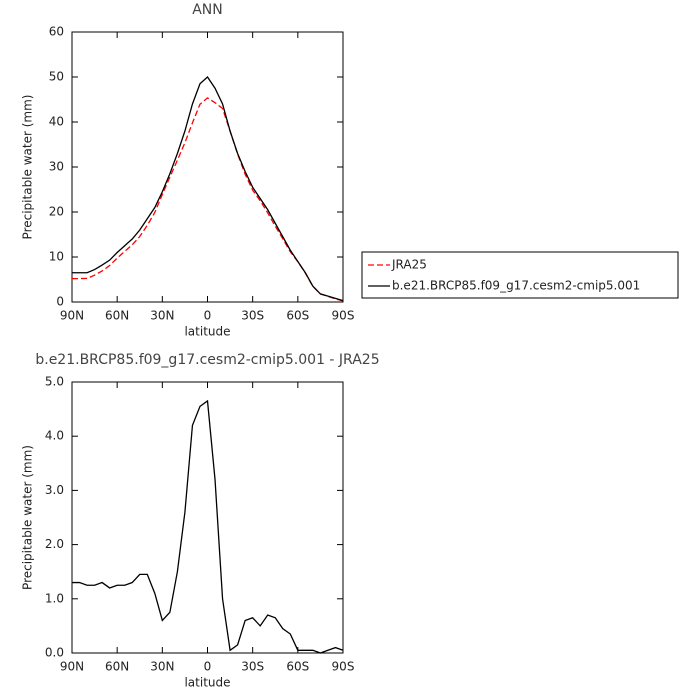  I want to click on chart-title: ANN, so click(207, 10).